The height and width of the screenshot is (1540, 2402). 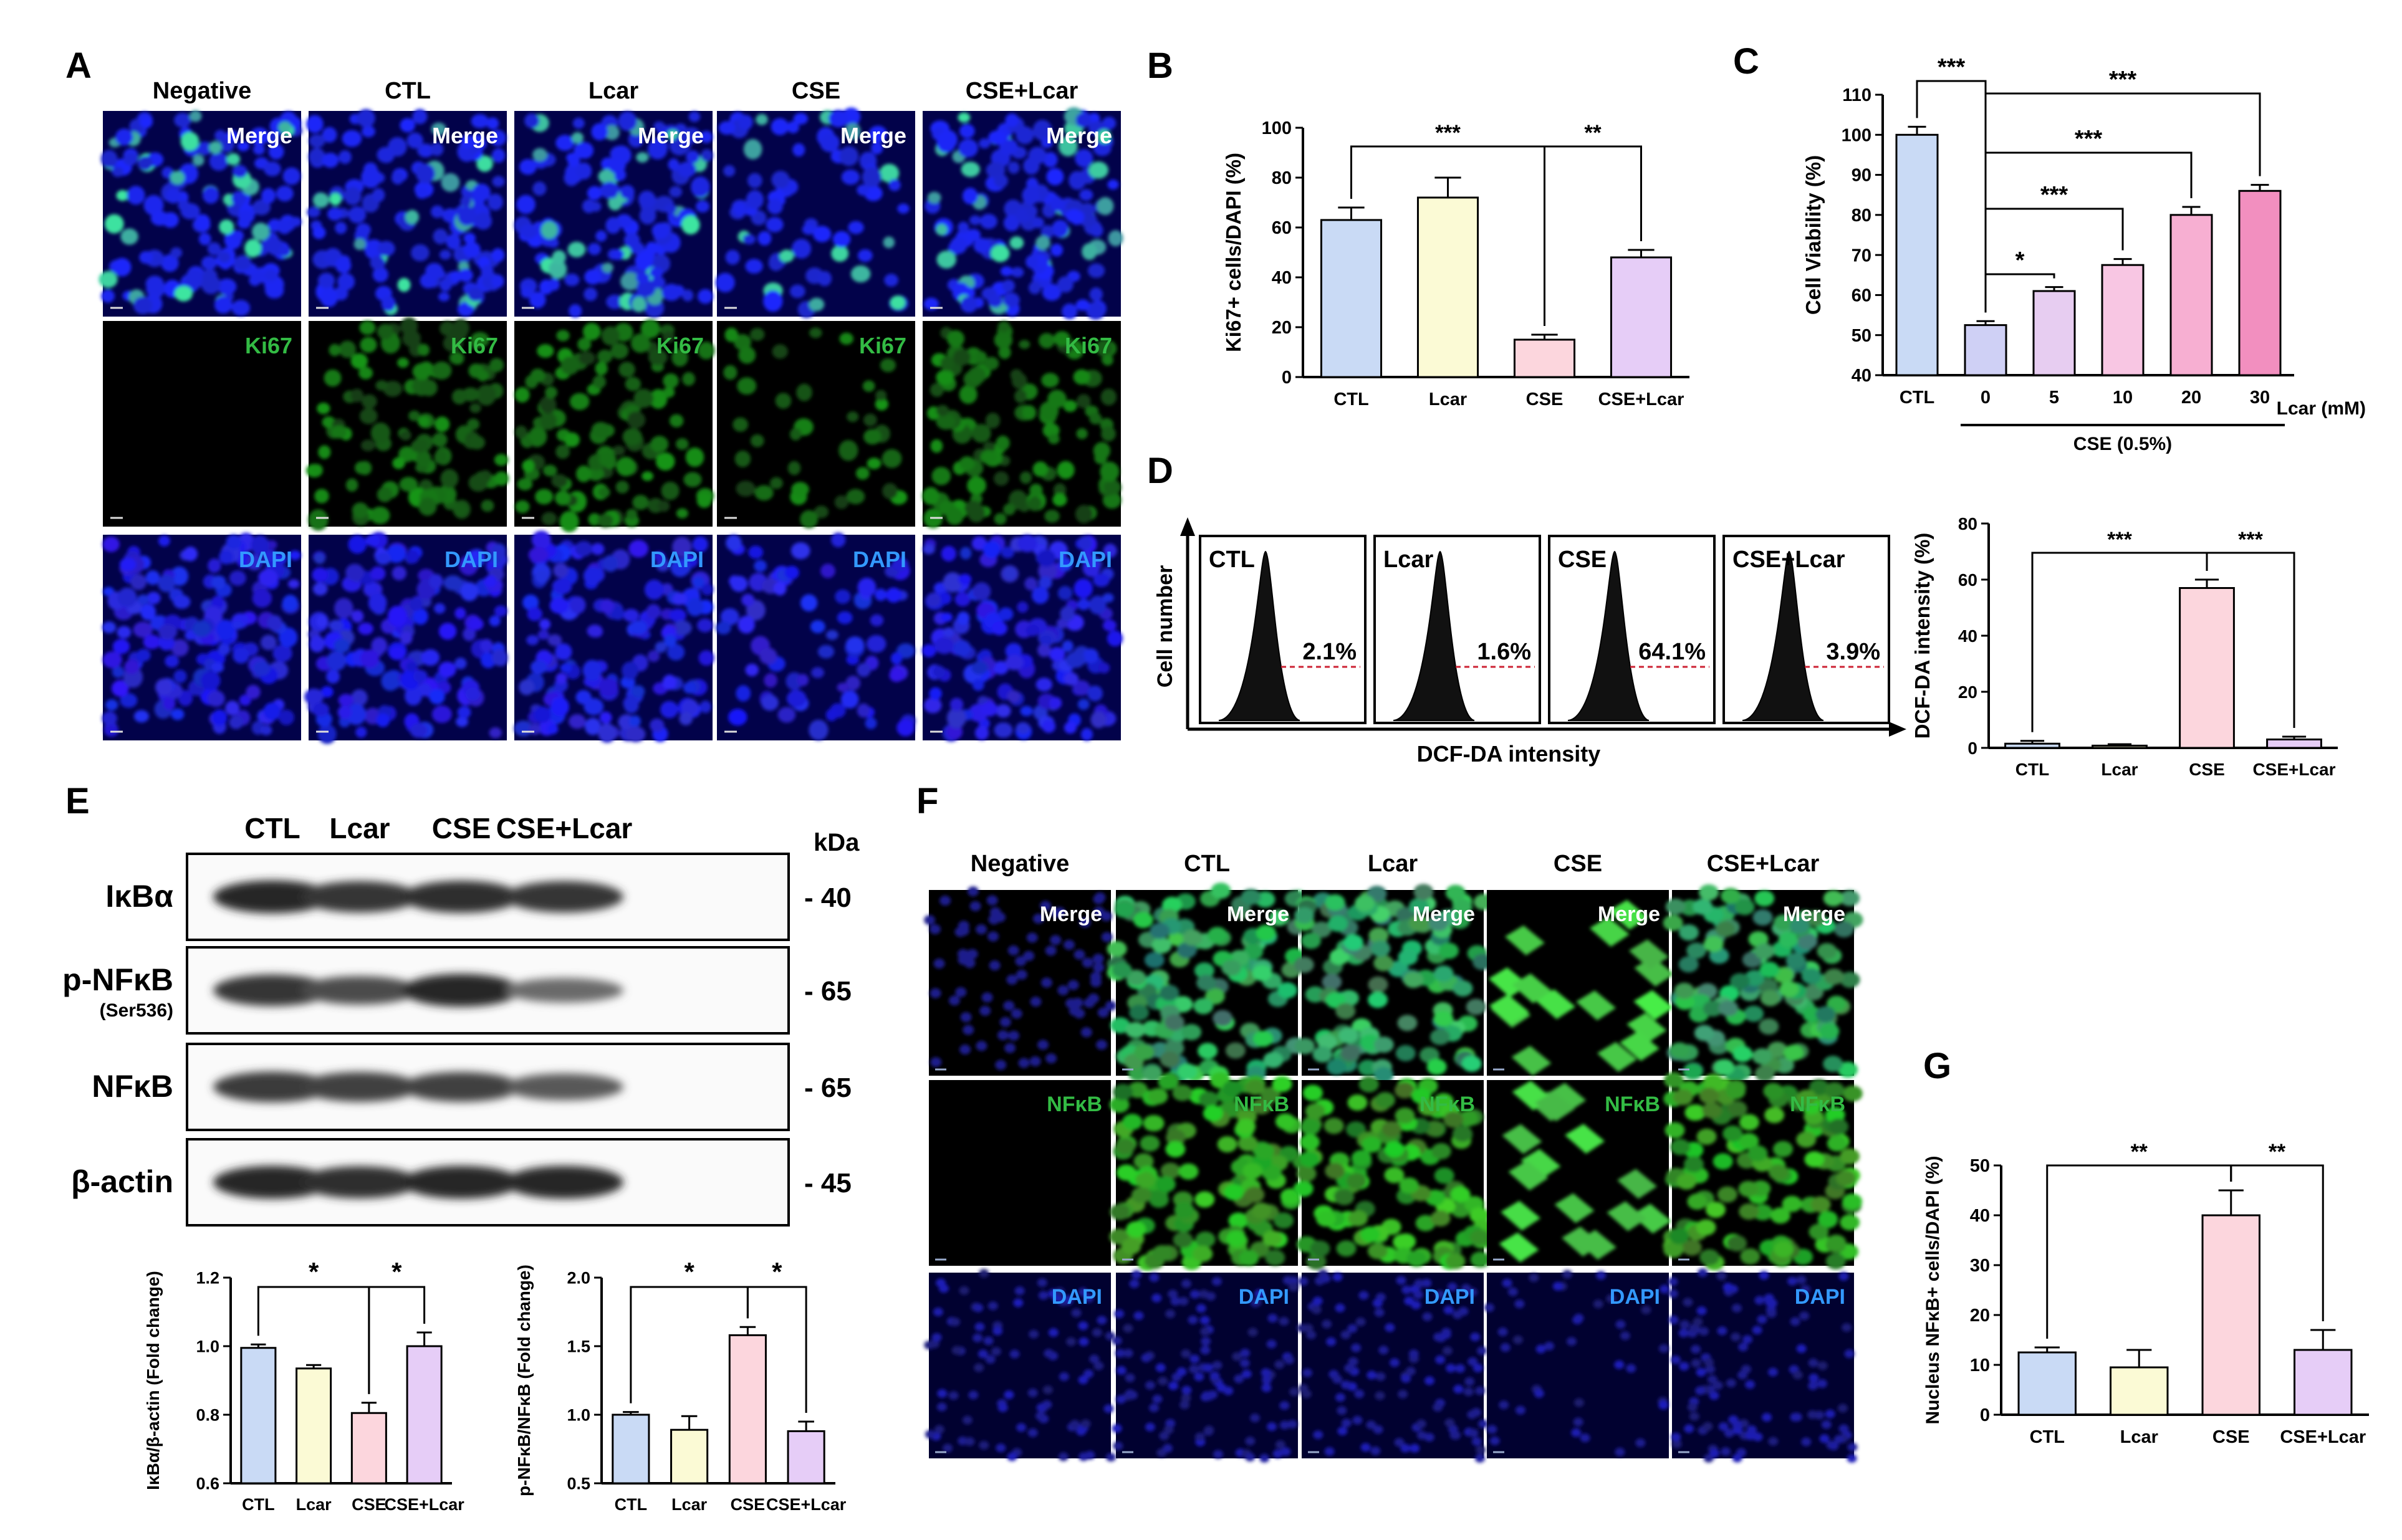 I want to click on y-tick-label: 40, so click(x=1980, y=1216).